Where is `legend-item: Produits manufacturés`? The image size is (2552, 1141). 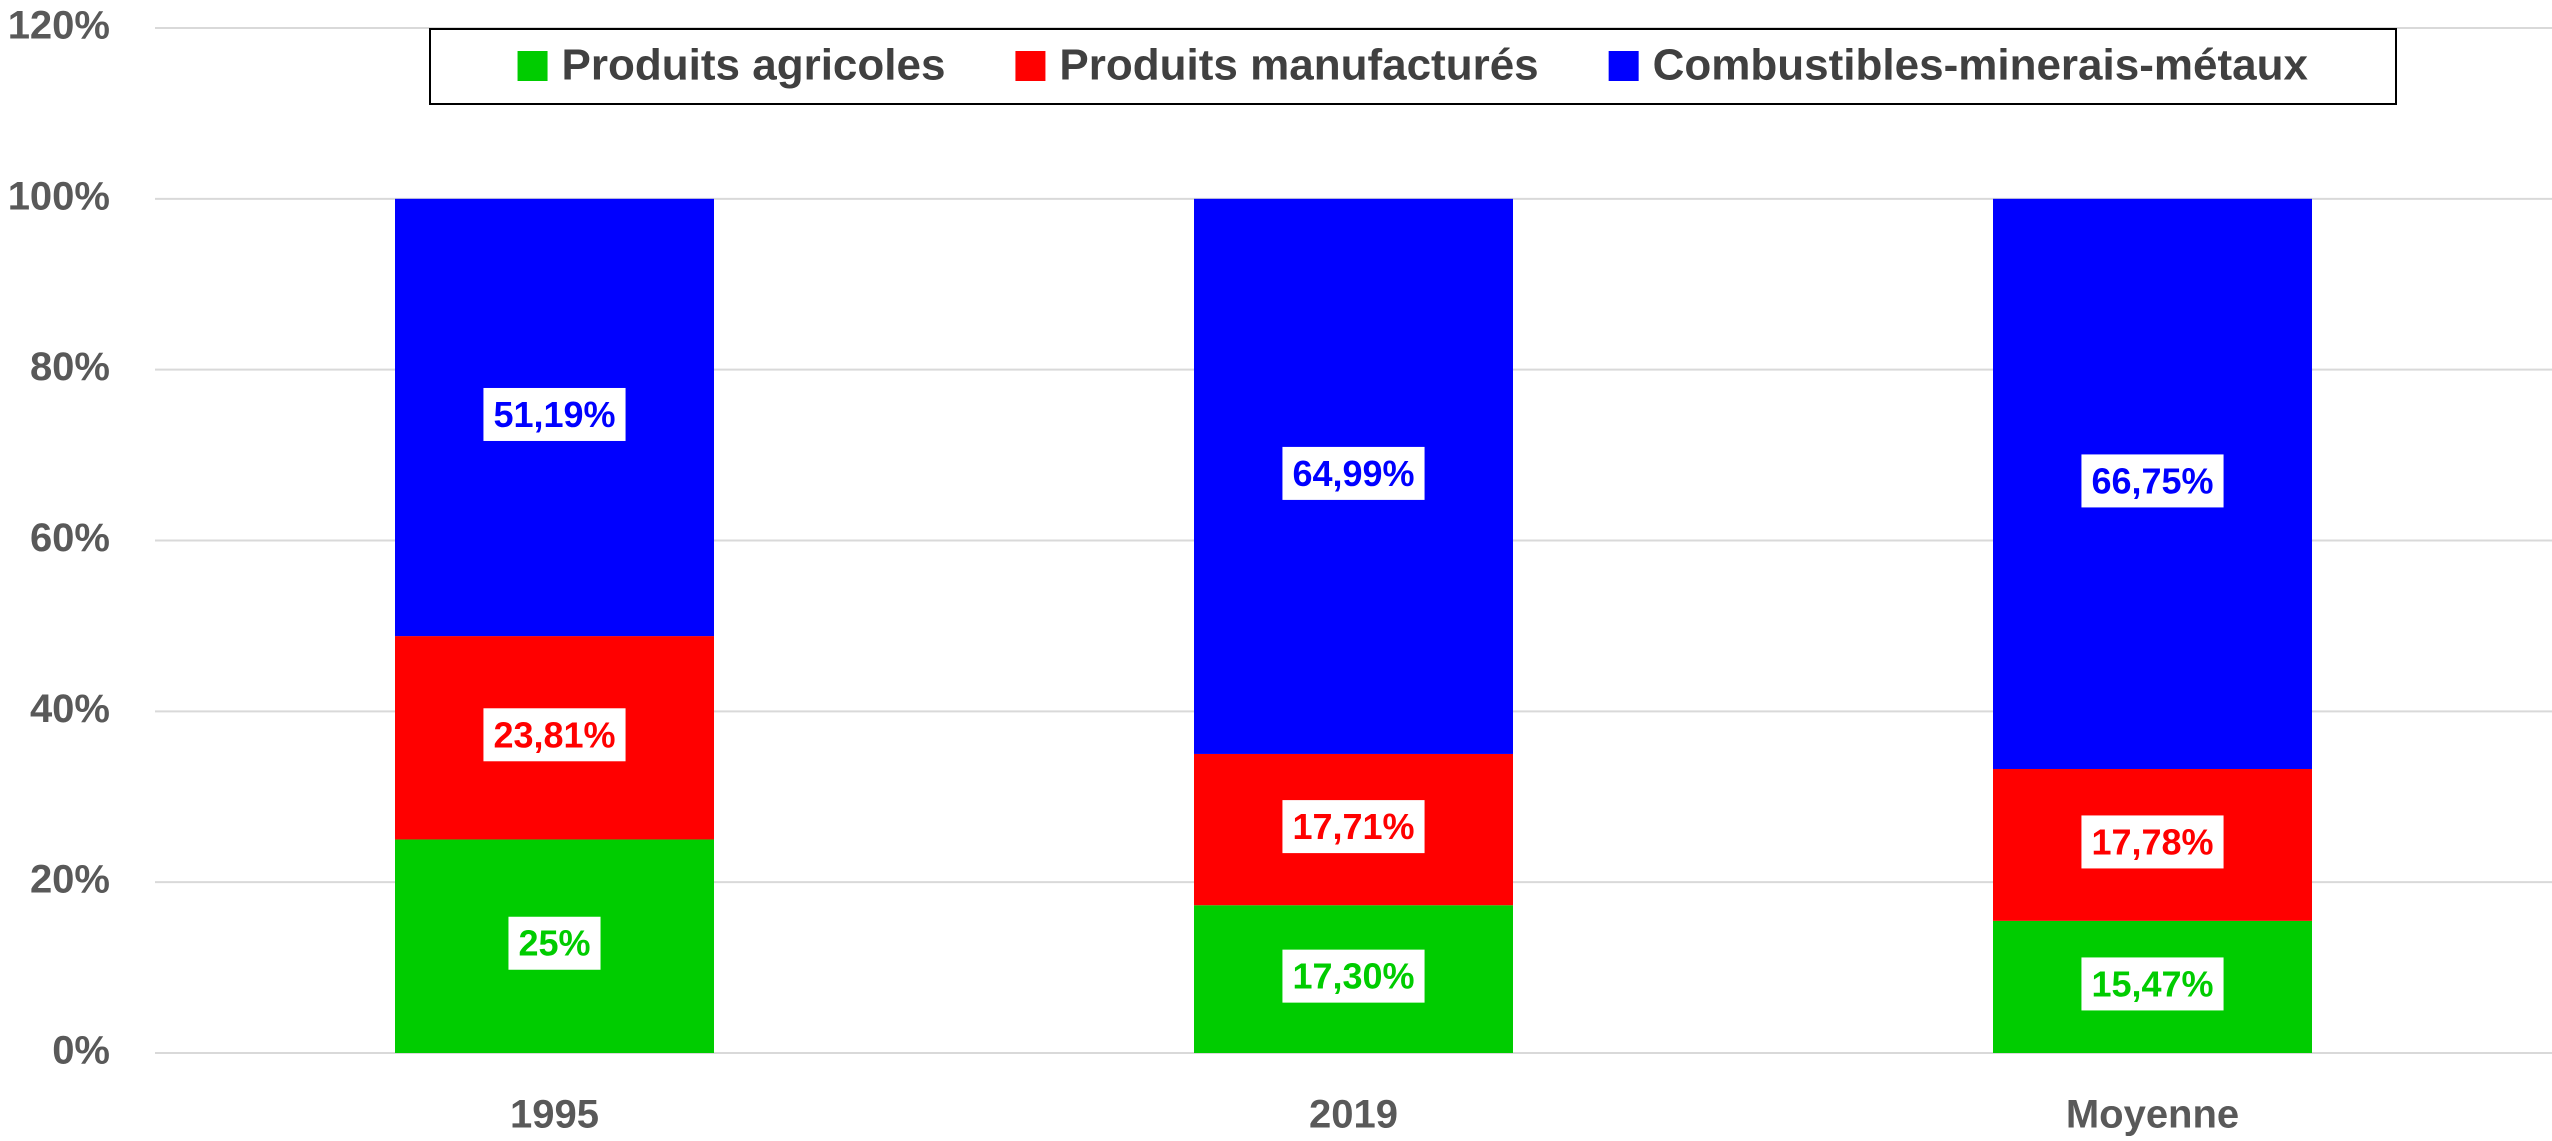 legend-item: Produits manufacturés is located at coordinates (1277, 65).